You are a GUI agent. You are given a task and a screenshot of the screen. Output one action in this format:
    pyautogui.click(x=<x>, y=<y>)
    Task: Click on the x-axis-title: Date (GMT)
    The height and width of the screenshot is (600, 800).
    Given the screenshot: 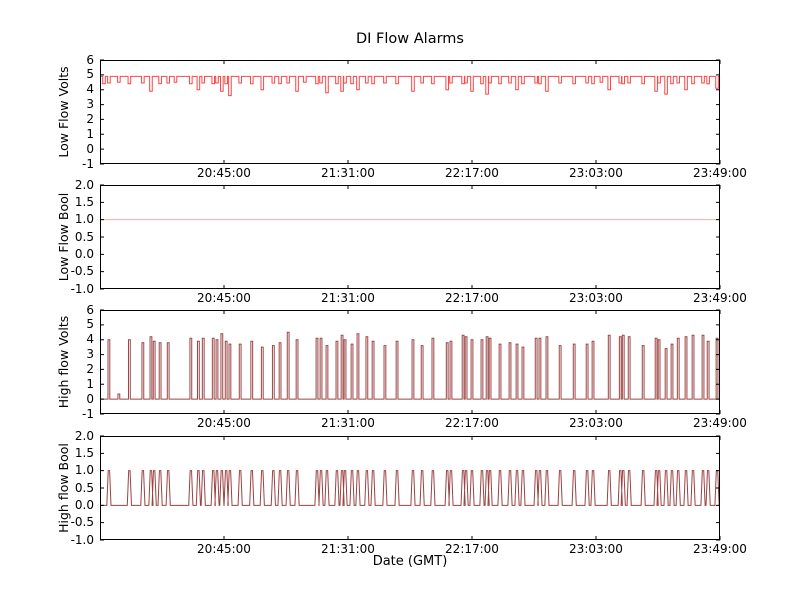 What is the action you would take?
    pyautogui.click(x=410, y=561)
    